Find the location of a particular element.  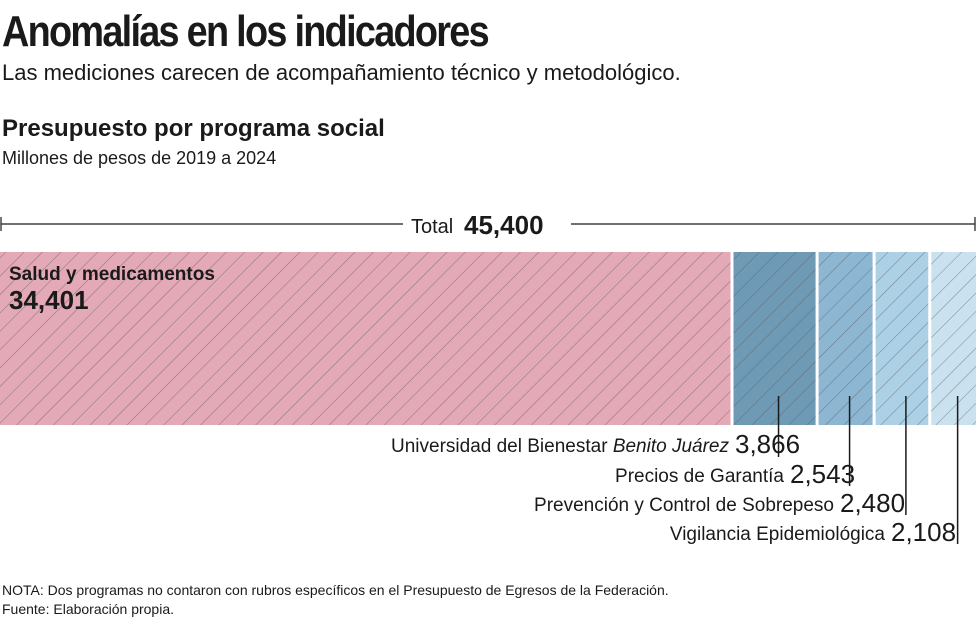

total-value: 45,400 is located at coordinates (504, 225).